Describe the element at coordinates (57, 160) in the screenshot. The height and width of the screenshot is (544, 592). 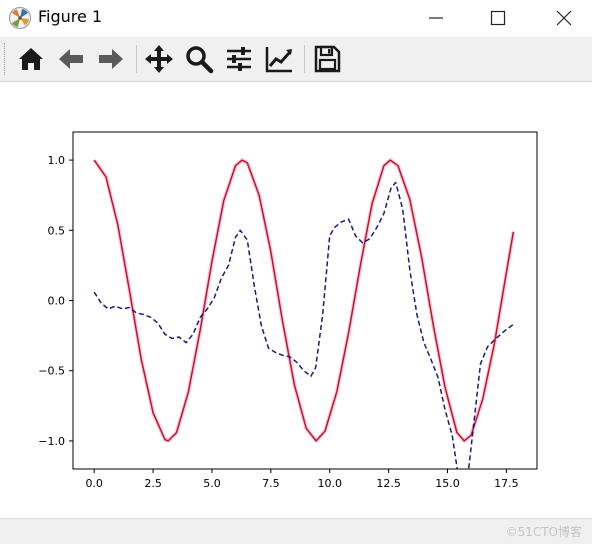
I see `y-tick-label: 1.0` at that location.